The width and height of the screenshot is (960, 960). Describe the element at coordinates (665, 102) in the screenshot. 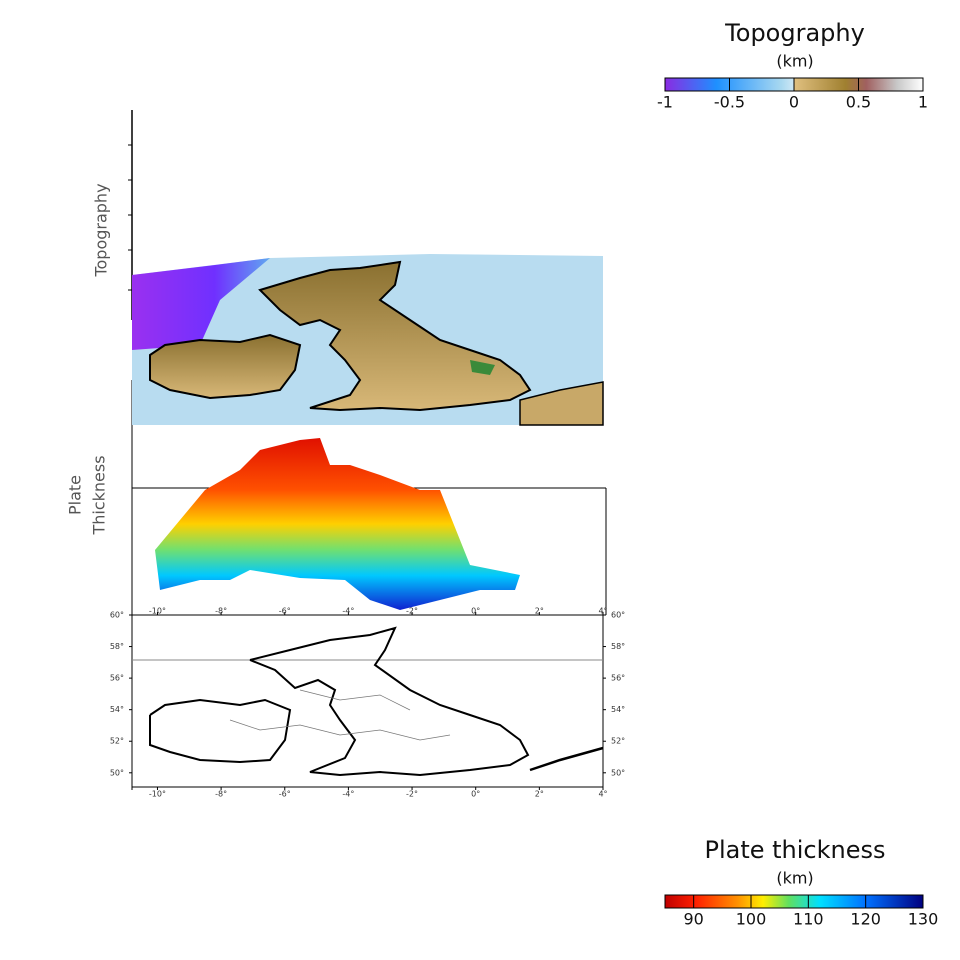

I see `colorbar-tick-label: -1` at that location.